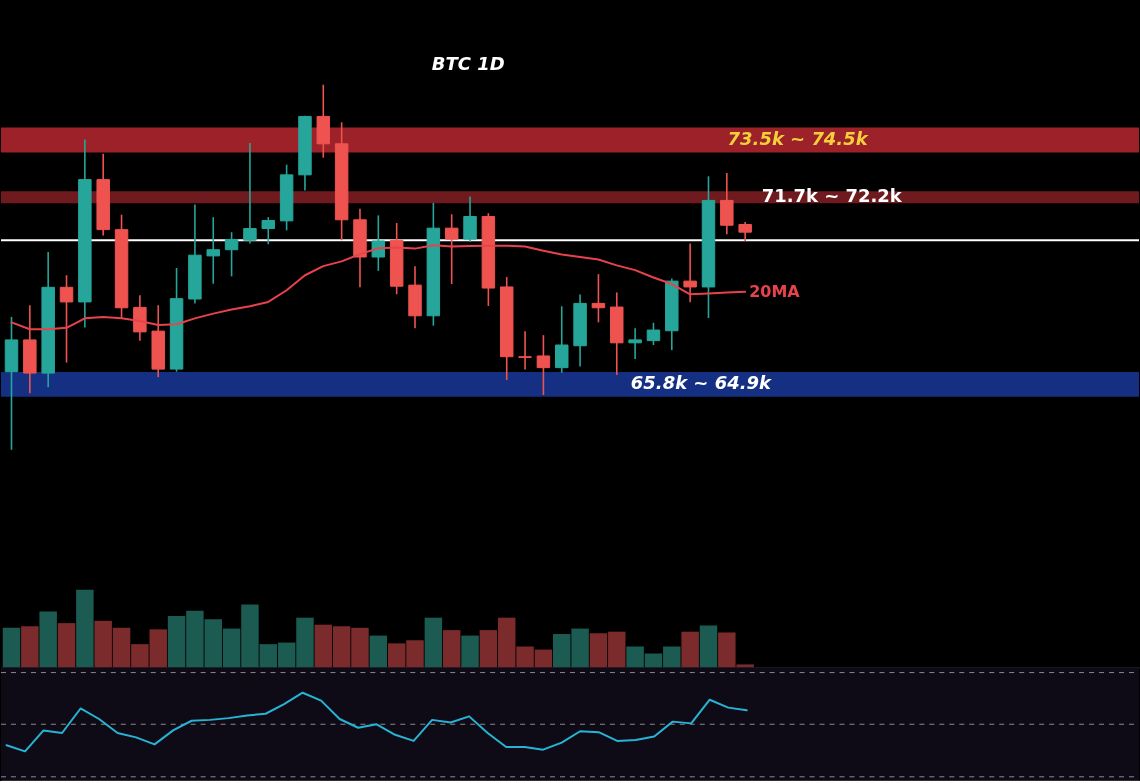 This screenshot has height=783, width=1140. What do you see at coordinates (832, 196) in the screenshot?
I see `band-label: 71.7k ~ 72.2k` at bounding box center [832, 196].